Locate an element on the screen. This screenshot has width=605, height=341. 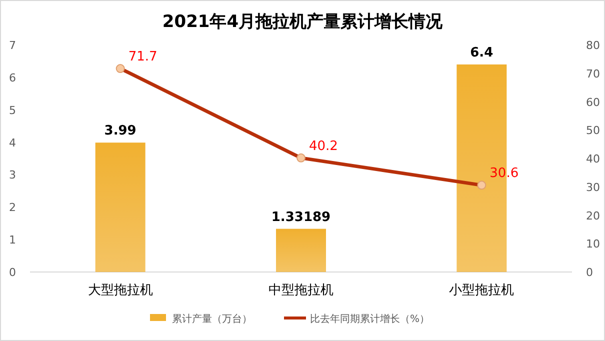
y2-tick-label: 60 is located at coordinates (593, 102).